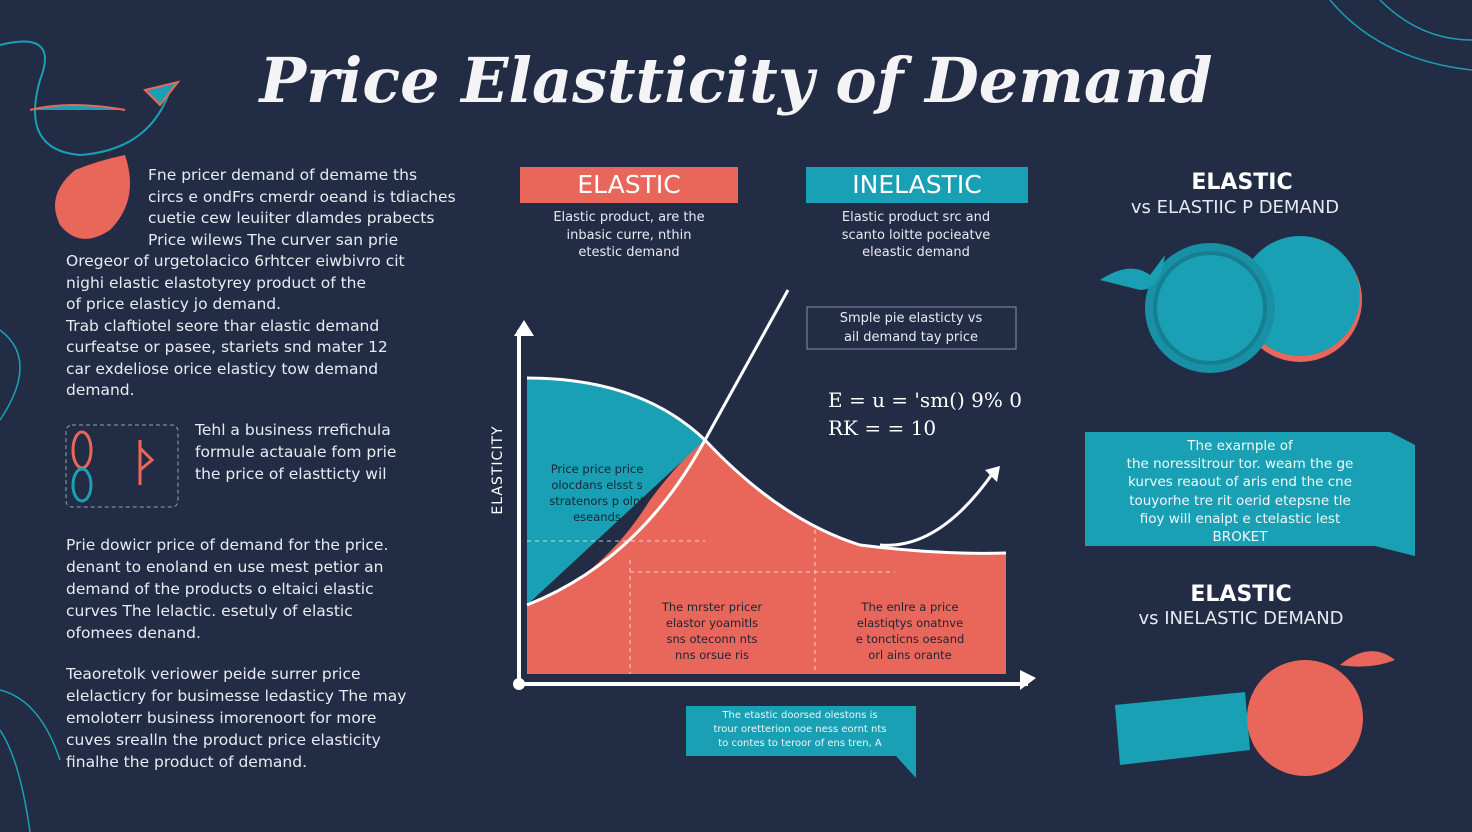 The image size is (1472, 832). Describe the element at coordinates (291, 474) in the screenshot. I see `text-line: the price of elastticty wil` at that location.